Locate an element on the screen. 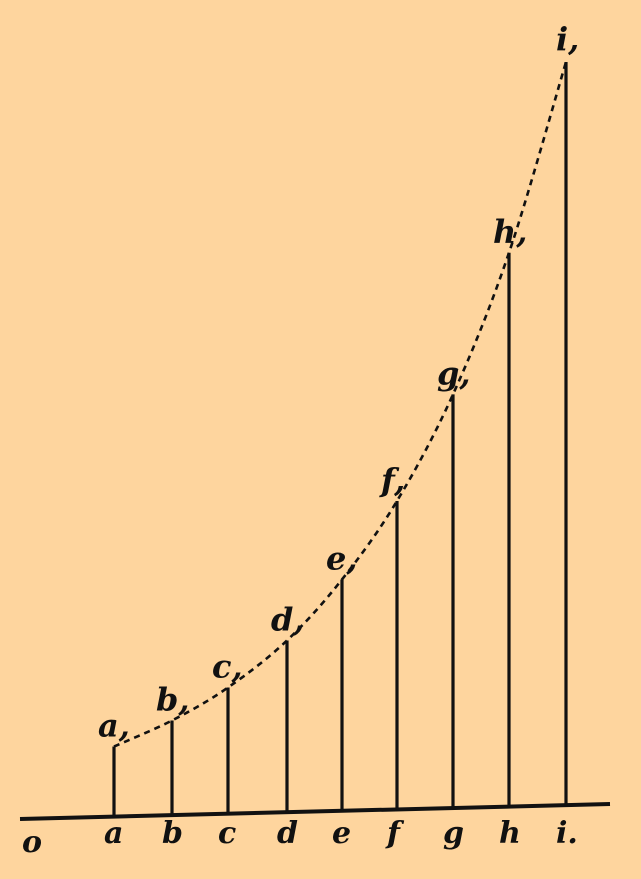 The height and width of the screenshot is (879, 641). base-label-c: c is located at coordinates (227, 833).